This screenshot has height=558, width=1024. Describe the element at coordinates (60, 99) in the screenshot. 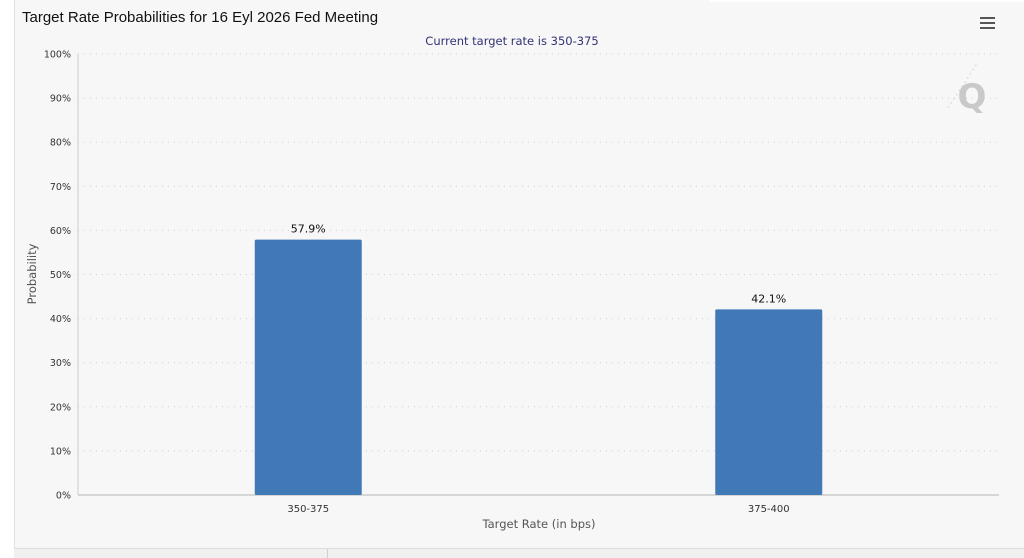

I see `y-tick-label: 90%` at that location.